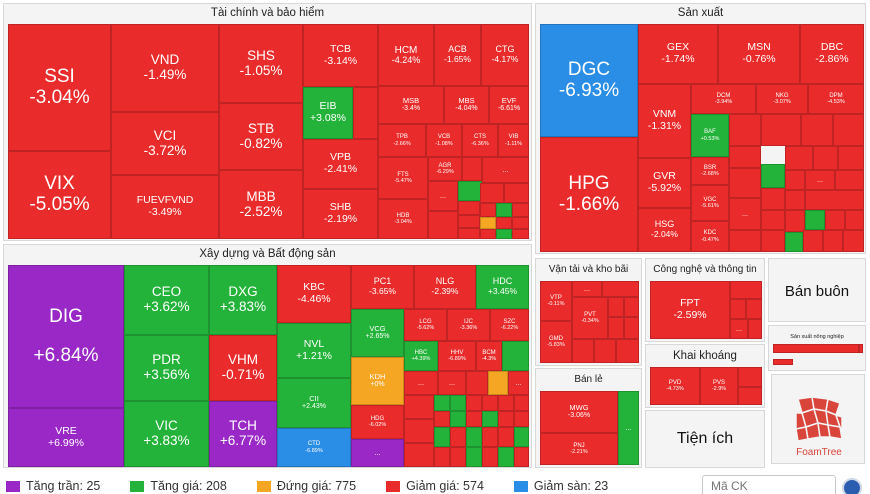  I want to click on stock-tile-VNM: VNM -1.31%, so click(664, 121).